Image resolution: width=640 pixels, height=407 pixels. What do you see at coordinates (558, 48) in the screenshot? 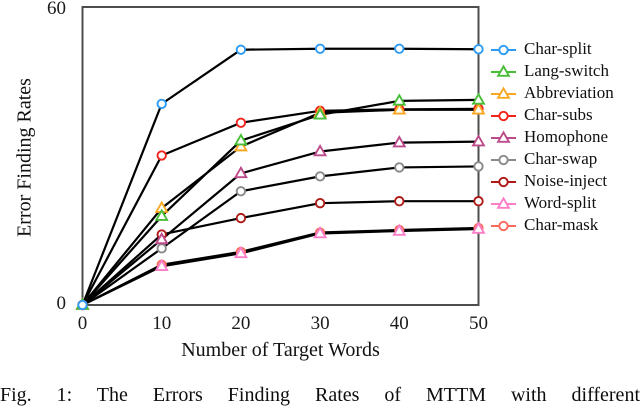
I see `legend-label: Char-split` at bounding box center [558, 48].